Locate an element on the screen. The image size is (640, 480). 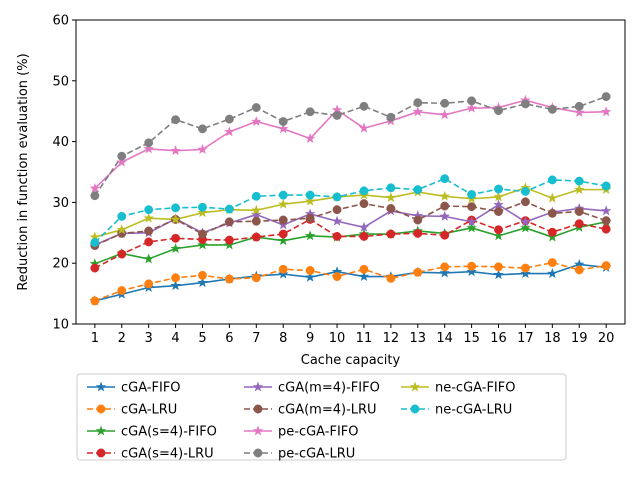
legend-label: cGA(m=4)-LRU is located at coordinates (327, 410).